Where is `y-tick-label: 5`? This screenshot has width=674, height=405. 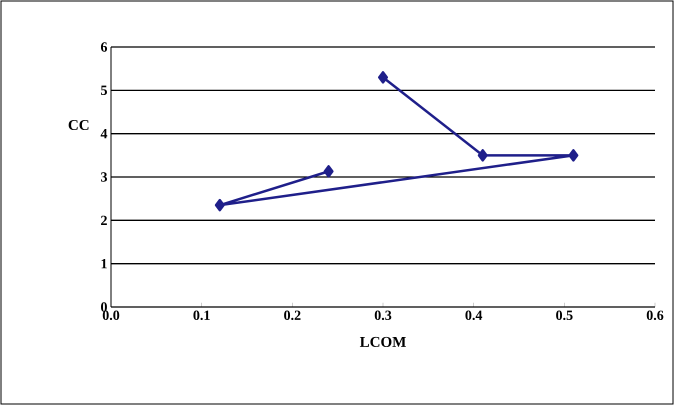
y-tick-label: 5 is located at coordinates (104, 90).